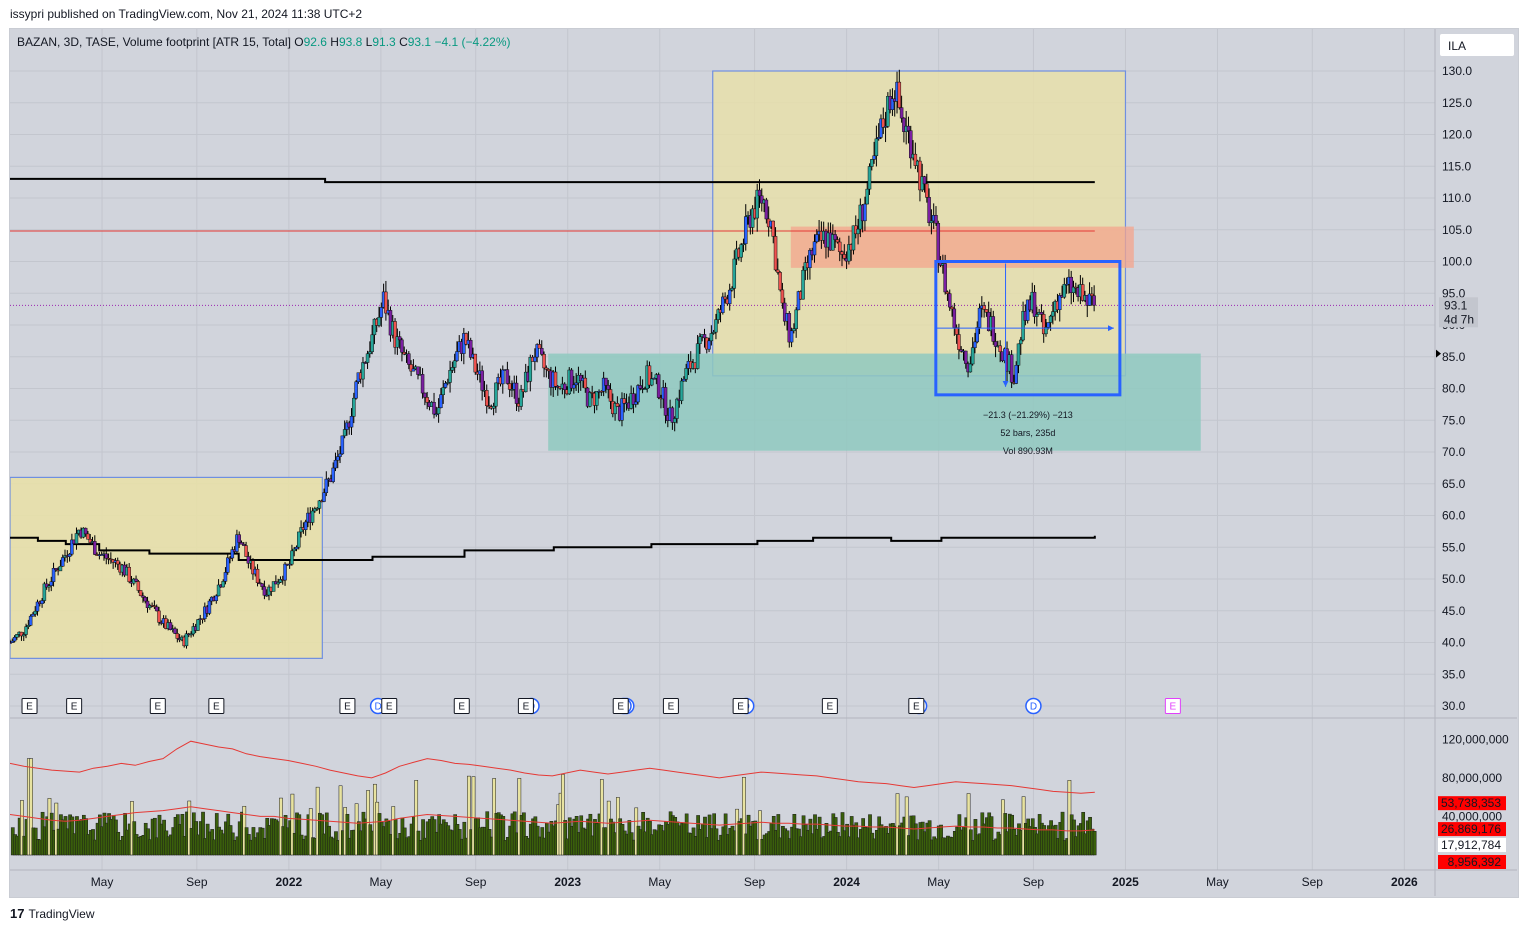 The width and height of the screenshot is (1528, 931). Describe the element at coordinates (1458, 312) in the screenshot. I see `last-price-label: 93.14d 7h` at that location.